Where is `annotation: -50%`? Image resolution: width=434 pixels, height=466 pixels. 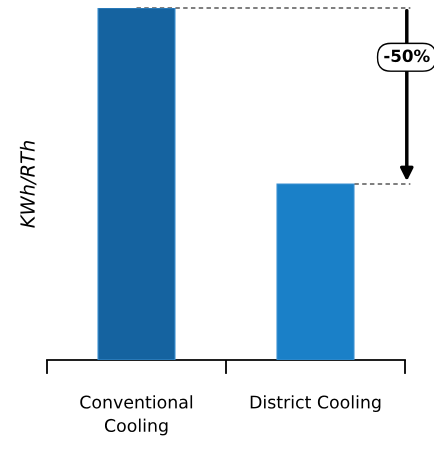 annotation: -50% is located at coordinates (407, 56).